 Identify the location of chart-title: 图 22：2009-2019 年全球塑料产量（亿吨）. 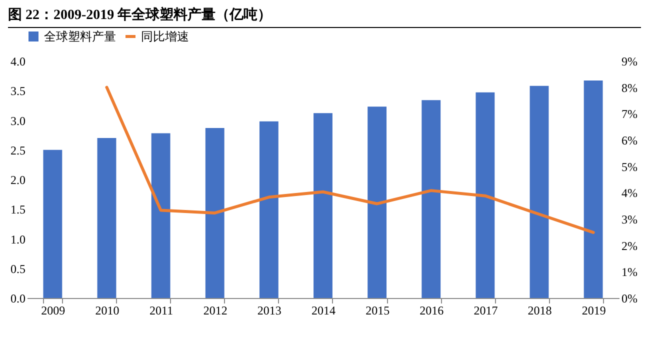
(324, 17).